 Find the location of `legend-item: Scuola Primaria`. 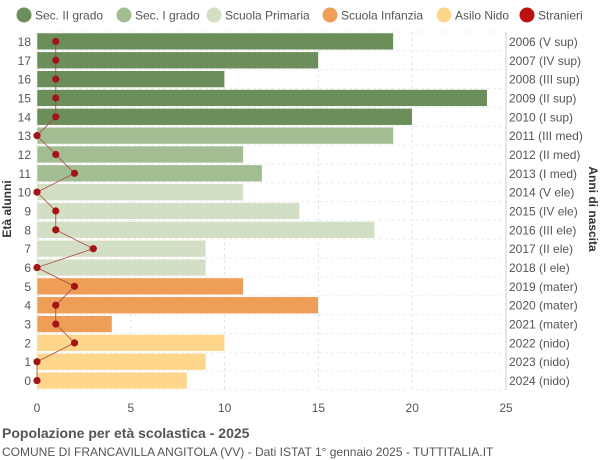

legend-item: Scuola Primaria is located at coordinates (258, 15).